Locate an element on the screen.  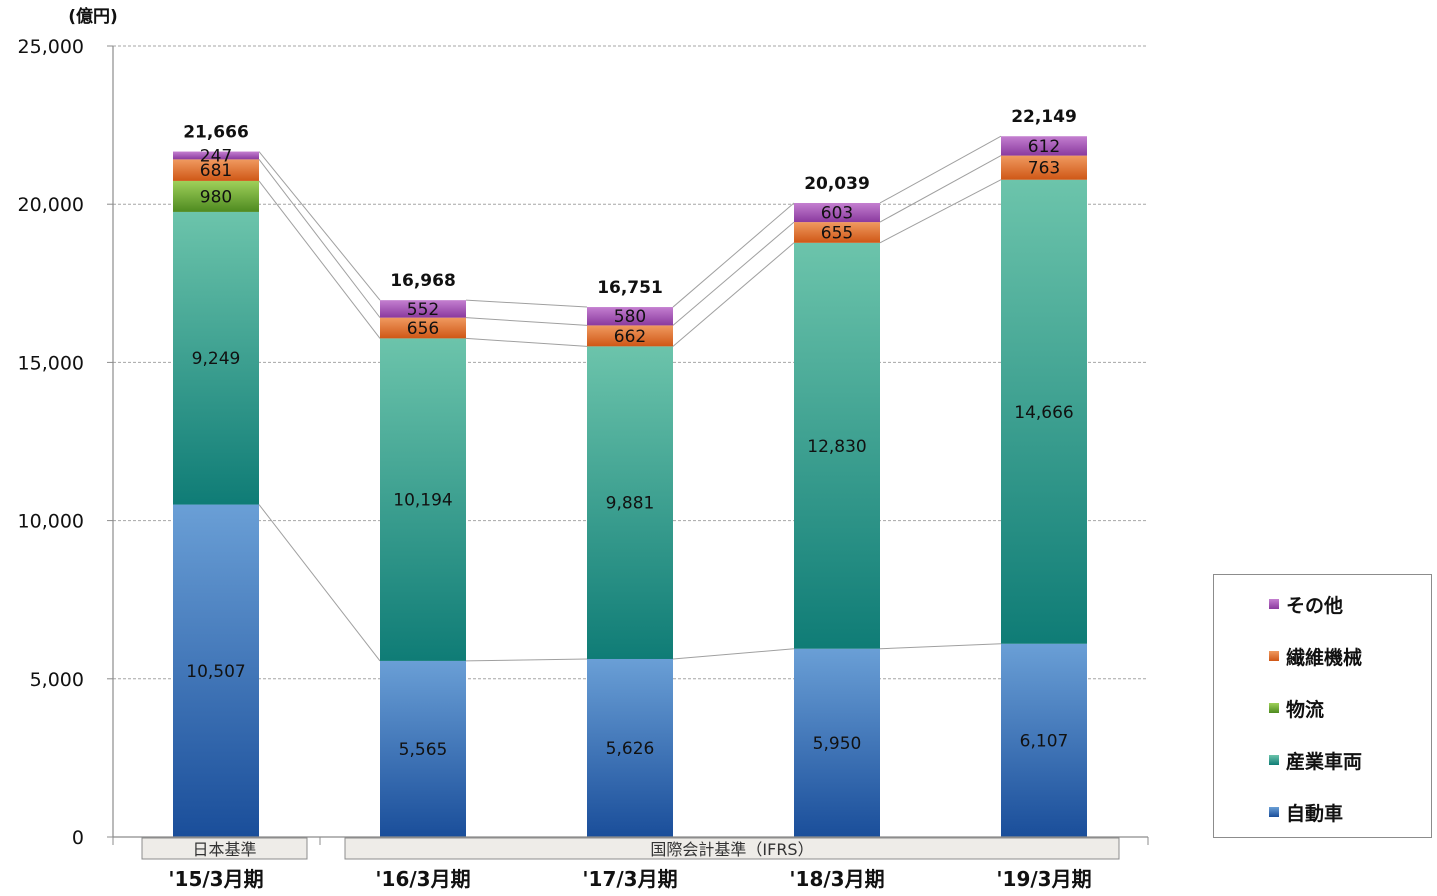
total-label: 16,751 is located at coordinates (630, 288).